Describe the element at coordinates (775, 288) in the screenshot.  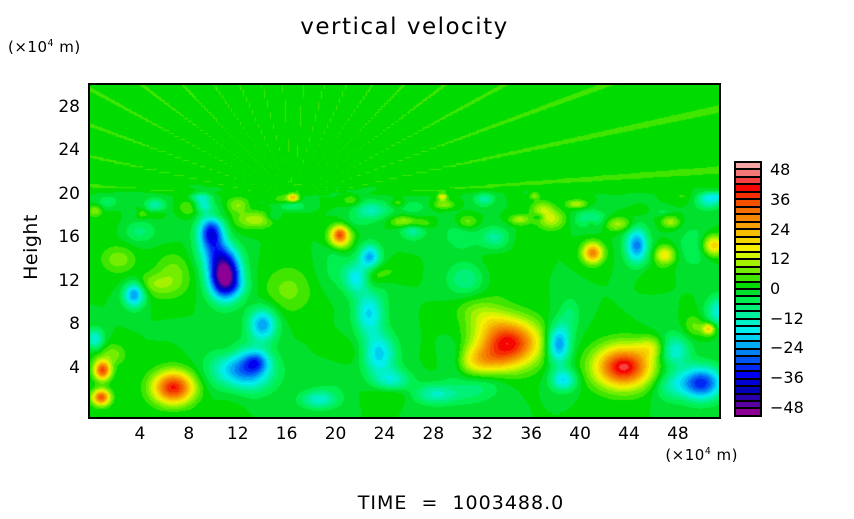
I see `colorbar-tick-label: 0` at that location.